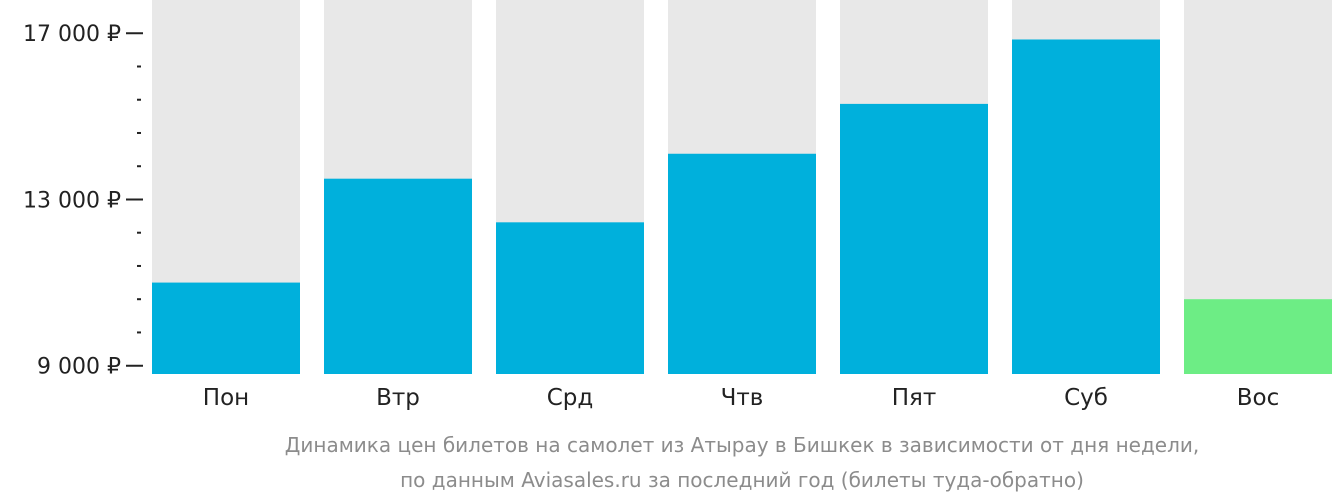 This screenshot has width=1332, height=502. I want to click on x-tick-label: Срд, so click(570, 398).